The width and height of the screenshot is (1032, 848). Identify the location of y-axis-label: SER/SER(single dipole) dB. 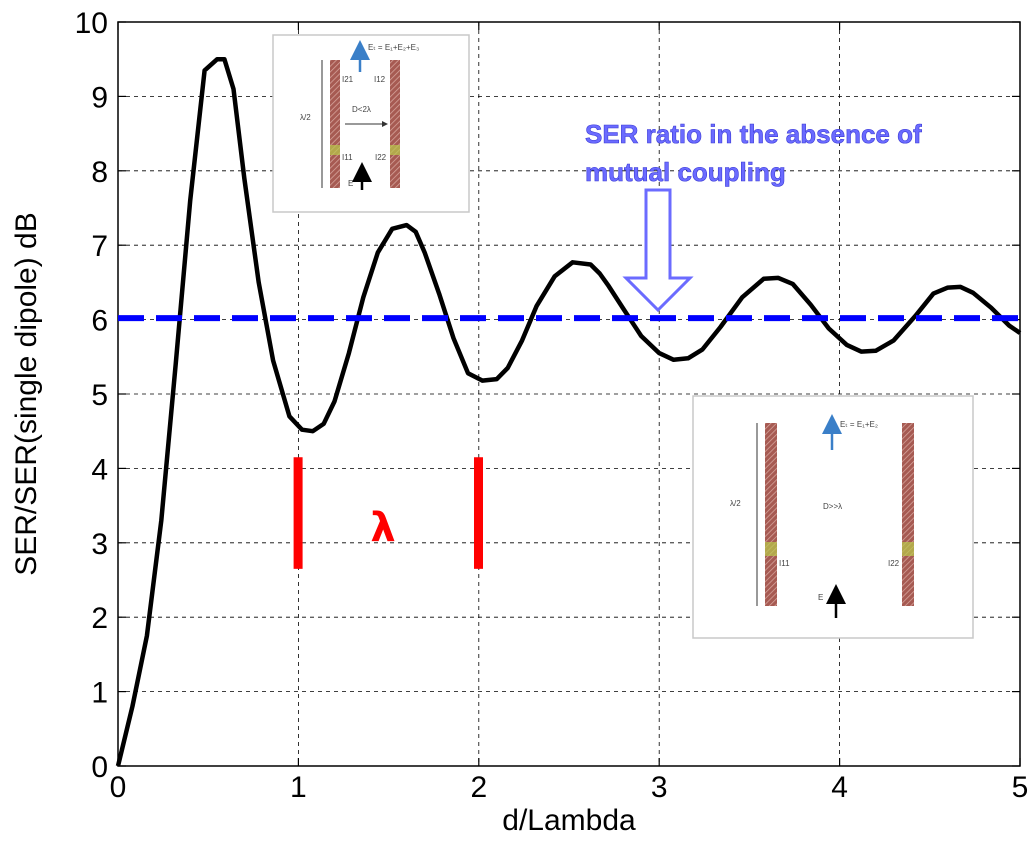
(26, 394).